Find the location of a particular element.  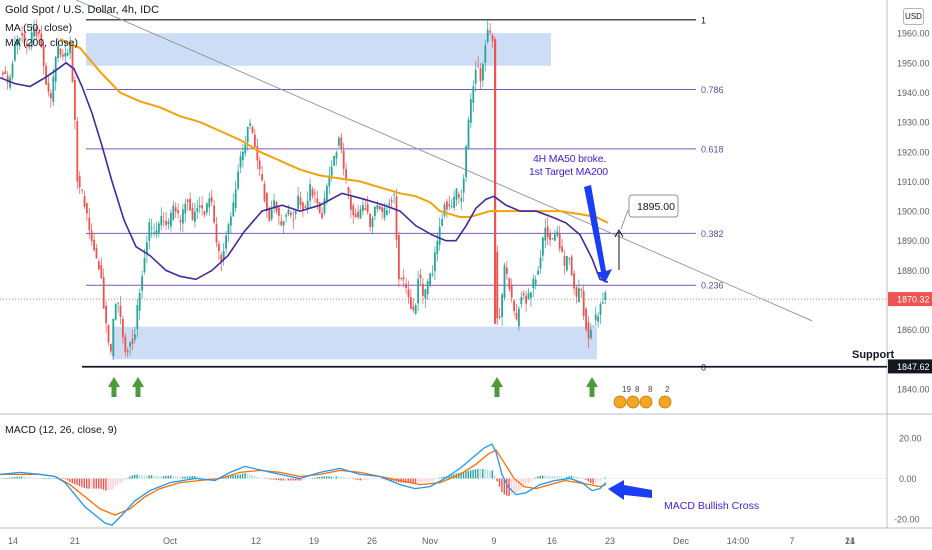

time-tick: 14 is located at coordinates (850, 541).